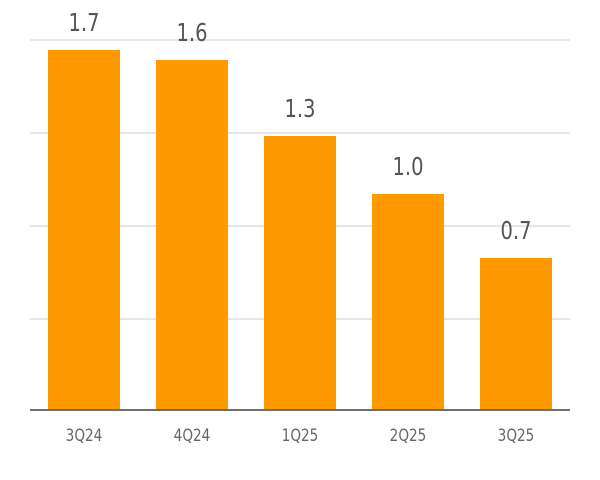 The height and width of the screenshot is (480, 600). Describe the element at coordinates (408, 166) in the screenshot. I see `value-label: 1.0` at that location.